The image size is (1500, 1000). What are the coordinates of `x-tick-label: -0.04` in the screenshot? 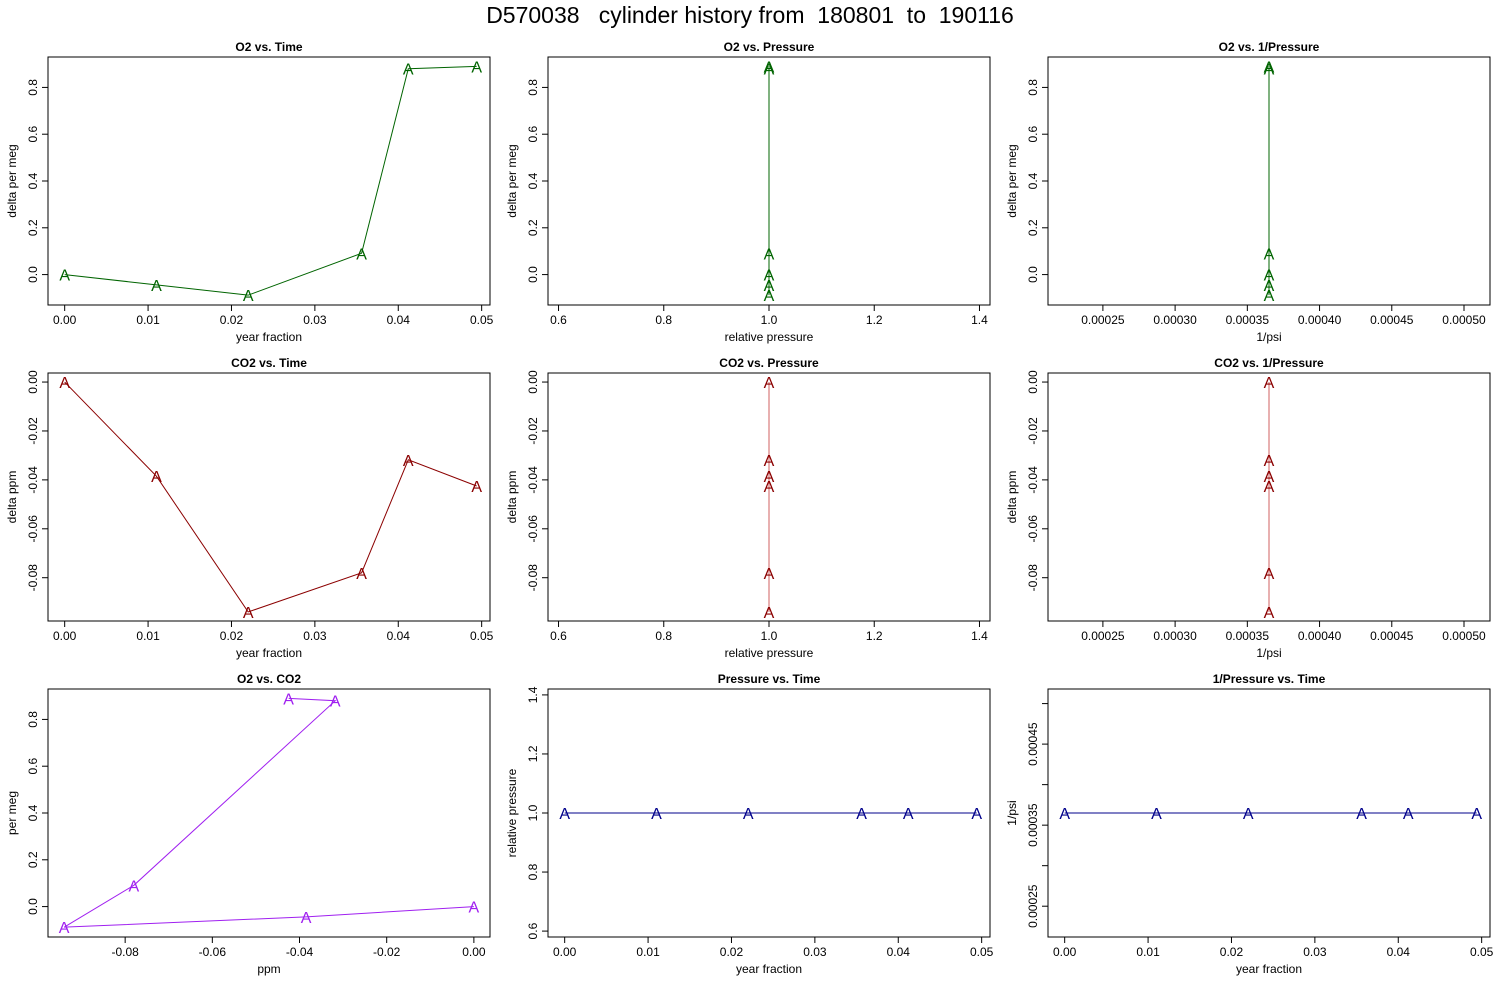 It's located at (300, 952).